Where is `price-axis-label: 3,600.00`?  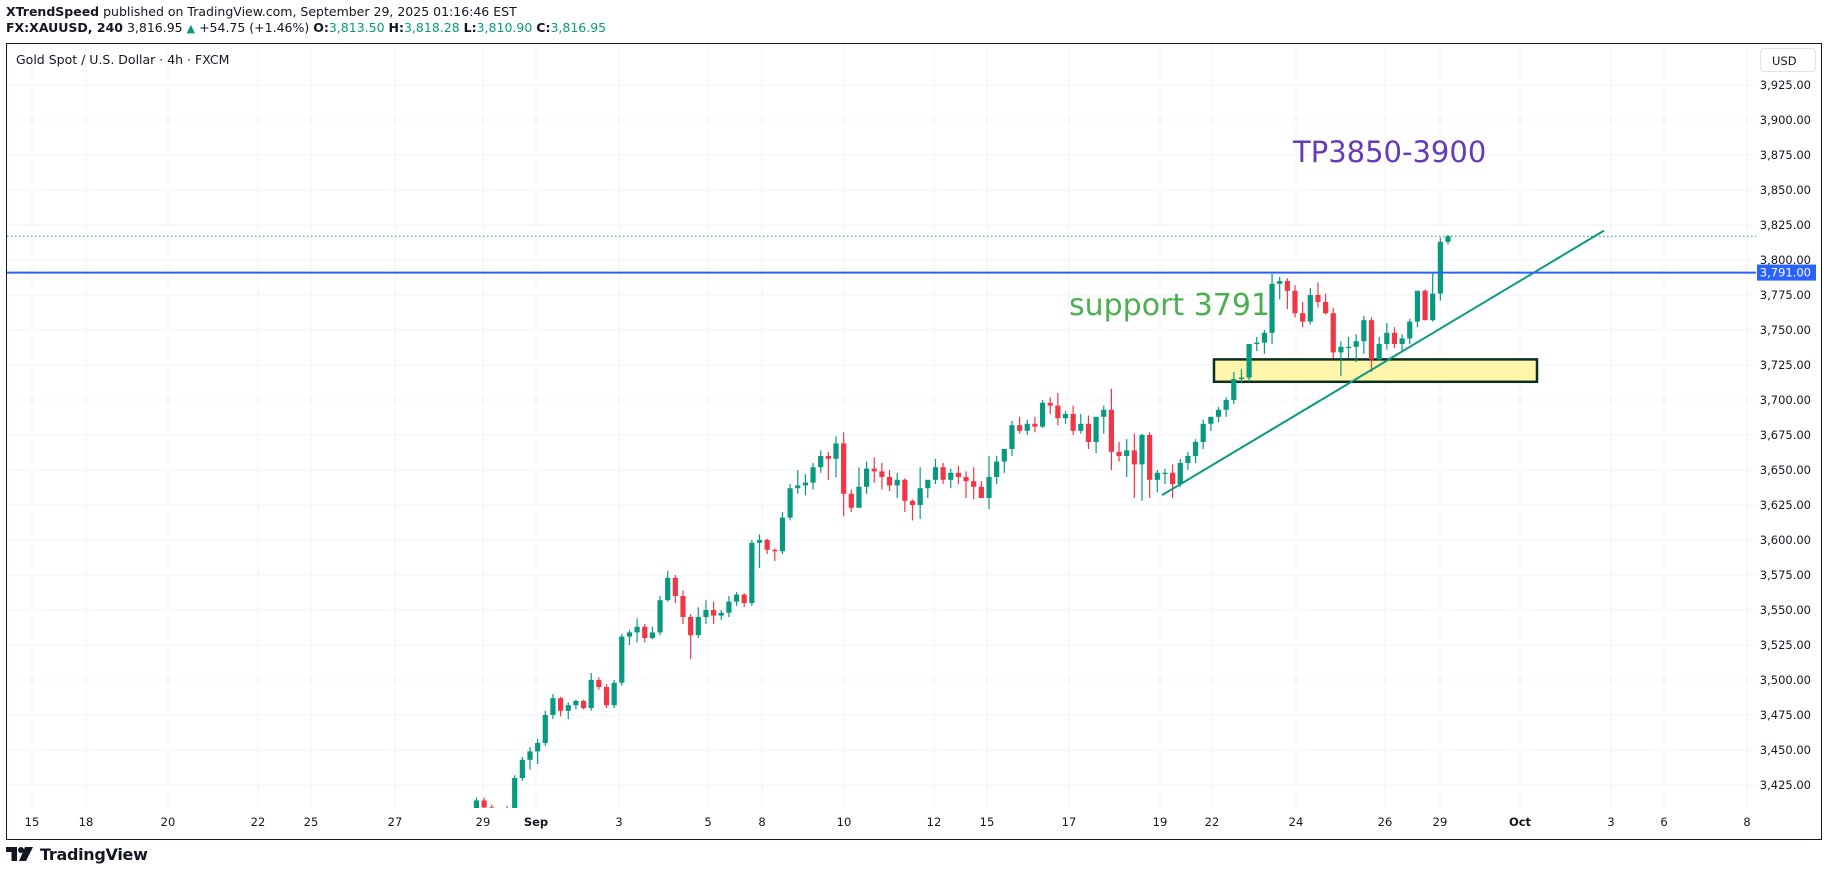
price-axis-label: 3,600.00 is located at coordinates (1785, 540).